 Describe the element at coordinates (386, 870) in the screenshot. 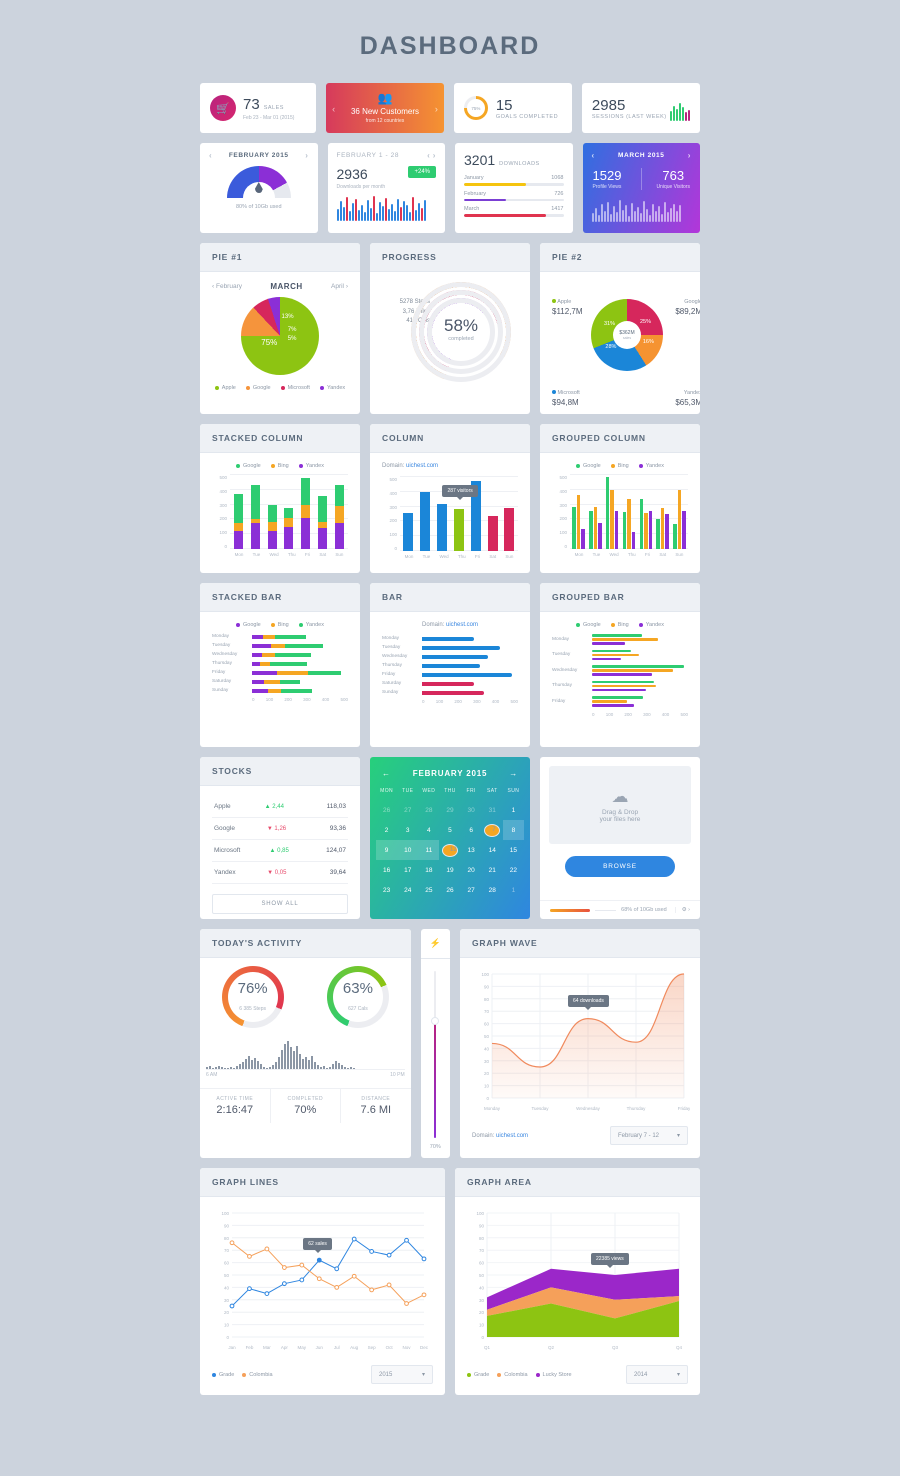

I see `calendar-day: 16` at that location.